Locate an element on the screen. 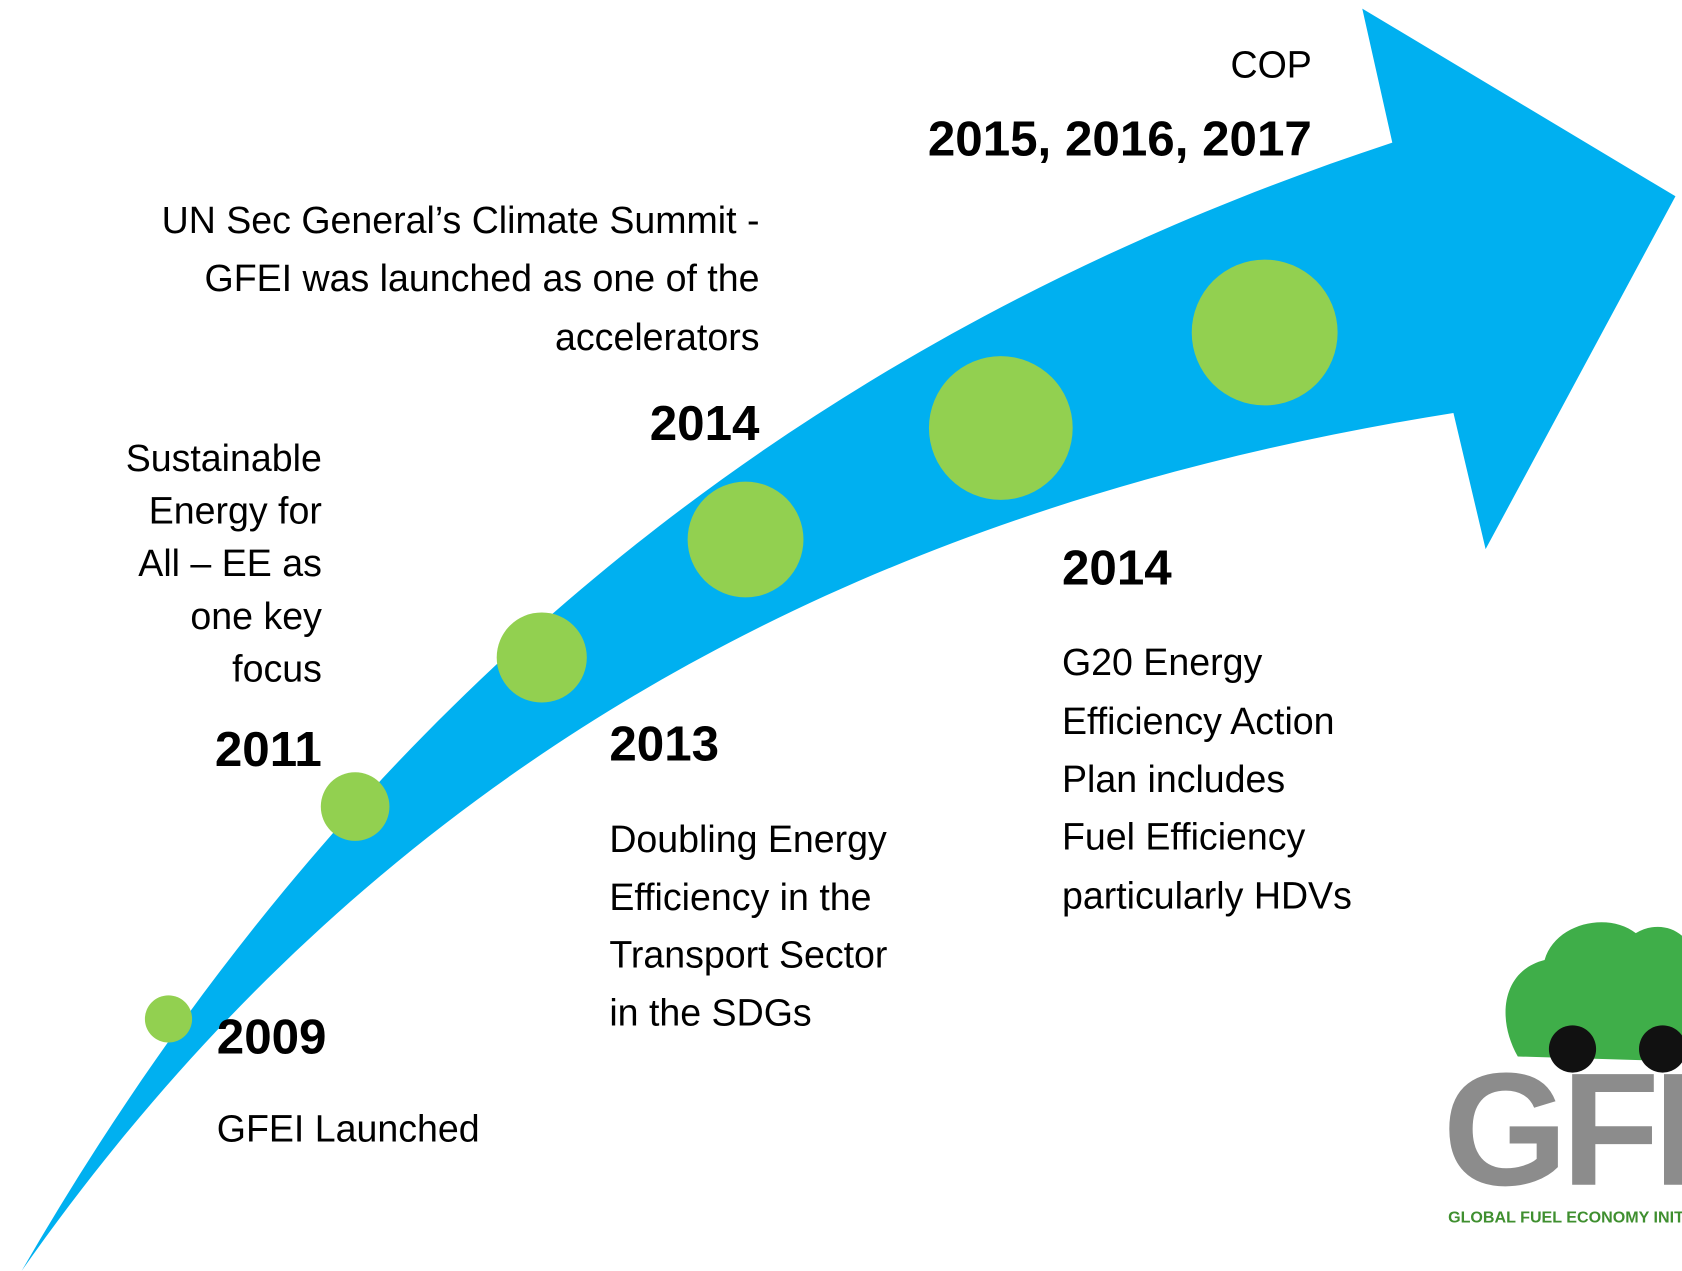  milestone-text: Energy for is located at coordinates (235, 511).